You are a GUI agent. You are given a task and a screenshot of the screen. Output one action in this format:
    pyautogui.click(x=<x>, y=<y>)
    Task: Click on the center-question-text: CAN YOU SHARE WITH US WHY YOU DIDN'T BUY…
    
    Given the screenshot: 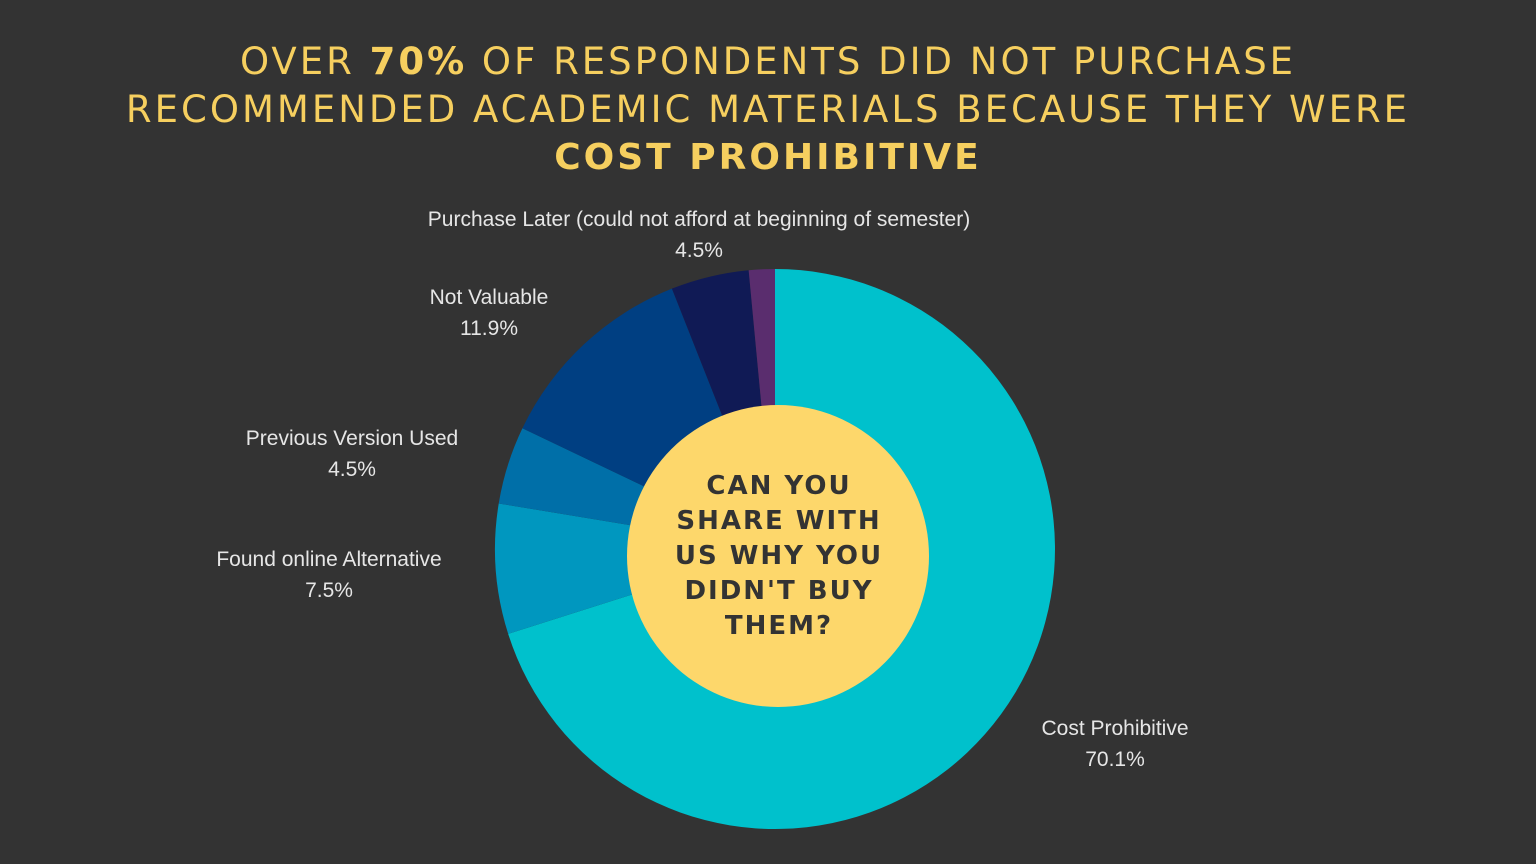 What is the action you would take?
    pyautogui.click(x=779, y=555)
    